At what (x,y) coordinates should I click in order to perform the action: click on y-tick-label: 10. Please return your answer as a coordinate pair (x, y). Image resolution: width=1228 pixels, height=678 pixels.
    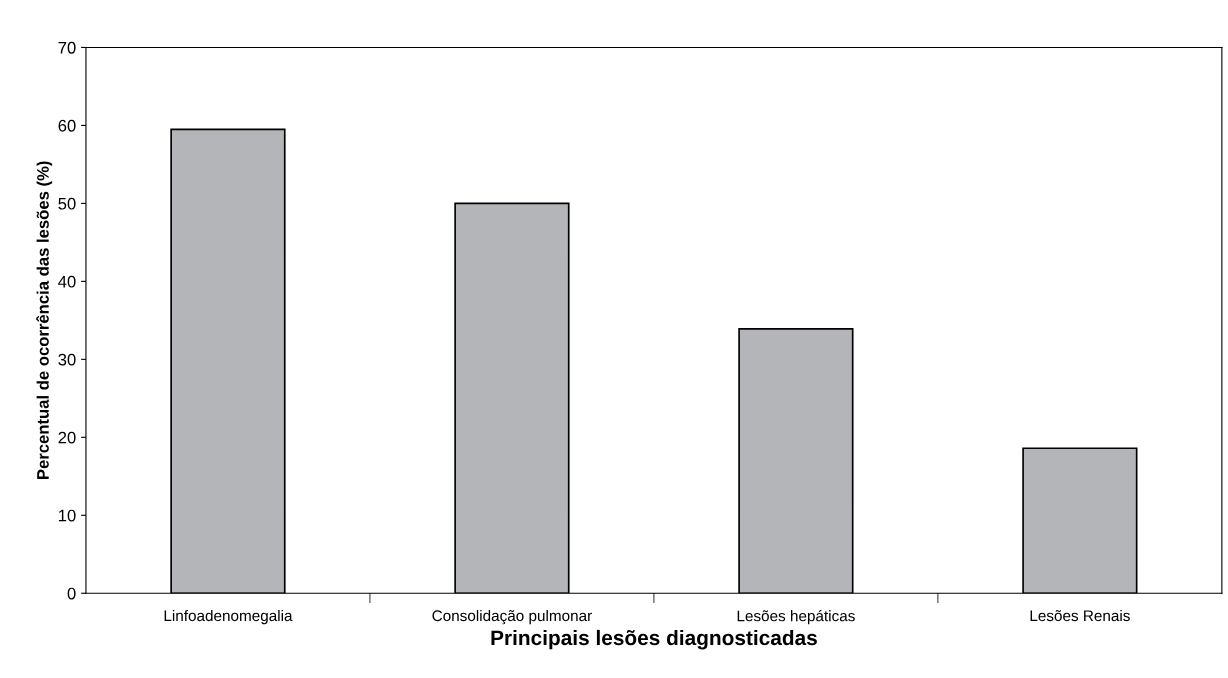
    Looking at the image, I should click on (67, 515).